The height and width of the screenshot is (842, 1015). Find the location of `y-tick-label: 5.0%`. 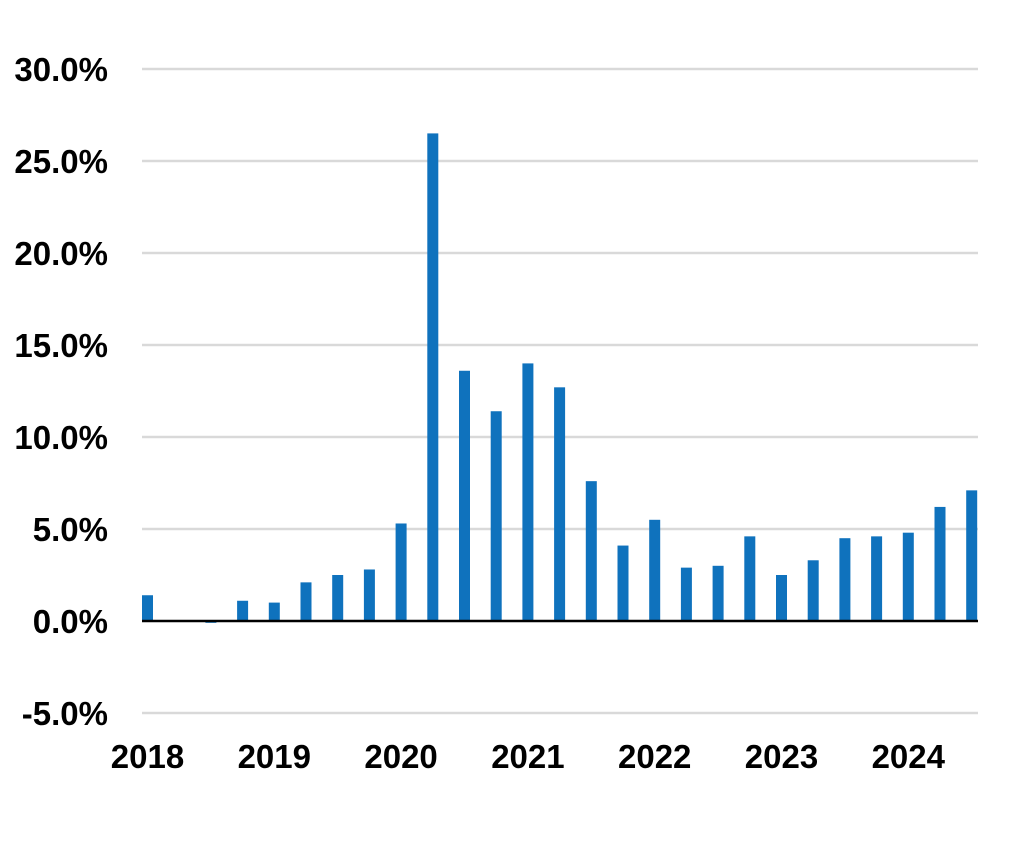

y-tick-label: 5.0% is located at coordinates (70, 529).